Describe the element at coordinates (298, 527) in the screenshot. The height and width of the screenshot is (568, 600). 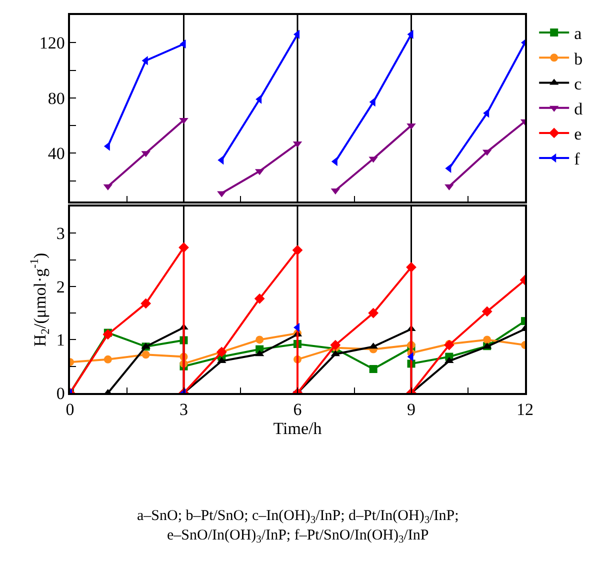
I see `text: a–SnO; b–Pt/SnO; c–In(OH)$_{3}$/InP; d–Pt/In(OH)$_{3}$/InP; e–SnO/In(OH)$_{3}$/InP; f–Pt/SnO/In(OH)$_{3}$/InP` at that location.